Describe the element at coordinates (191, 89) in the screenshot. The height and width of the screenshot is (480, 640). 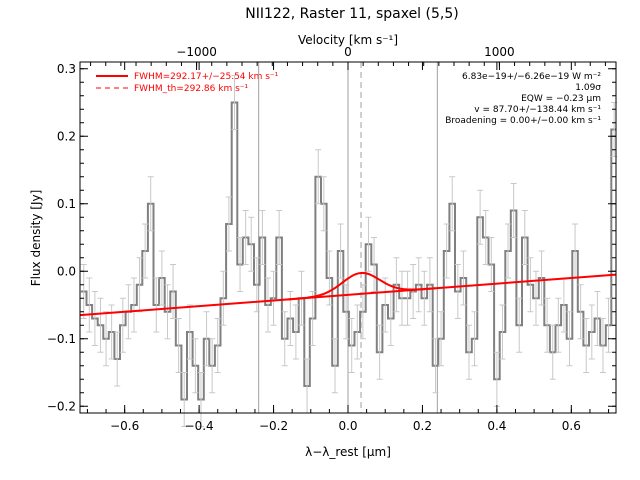
I see `legend-entry-dashed: FWHM_th=292.86 km s⁻¹` at that location.